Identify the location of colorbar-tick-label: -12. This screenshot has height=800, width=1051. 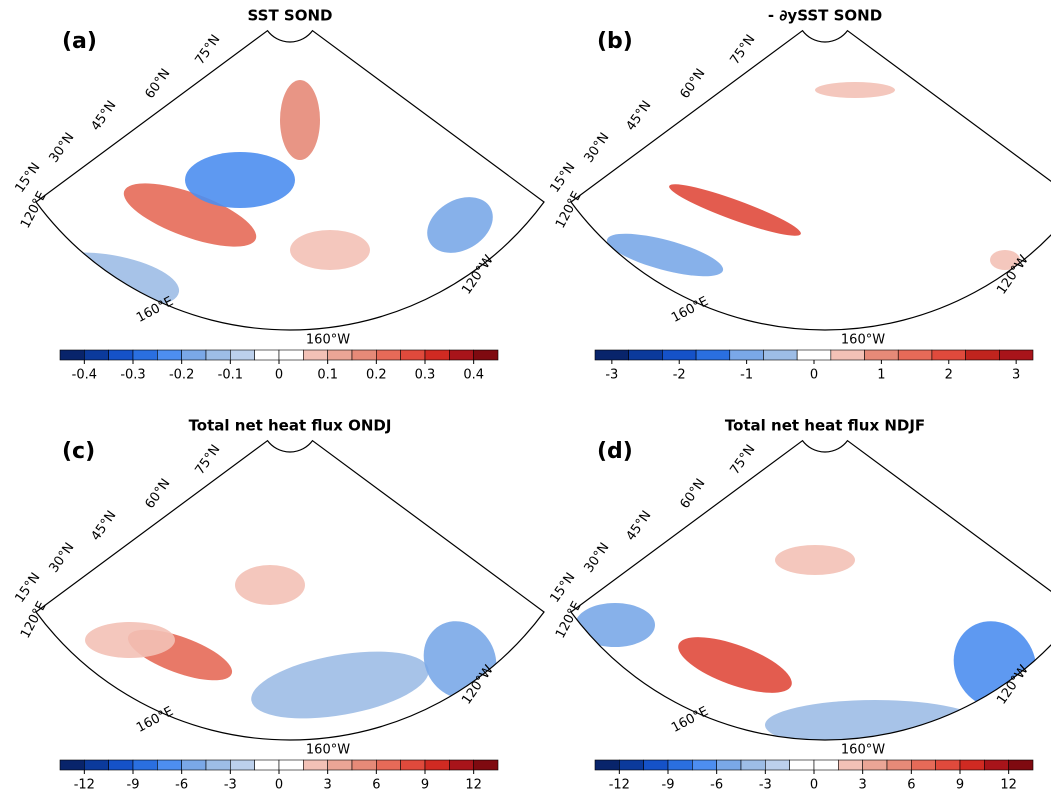
(84, 785).